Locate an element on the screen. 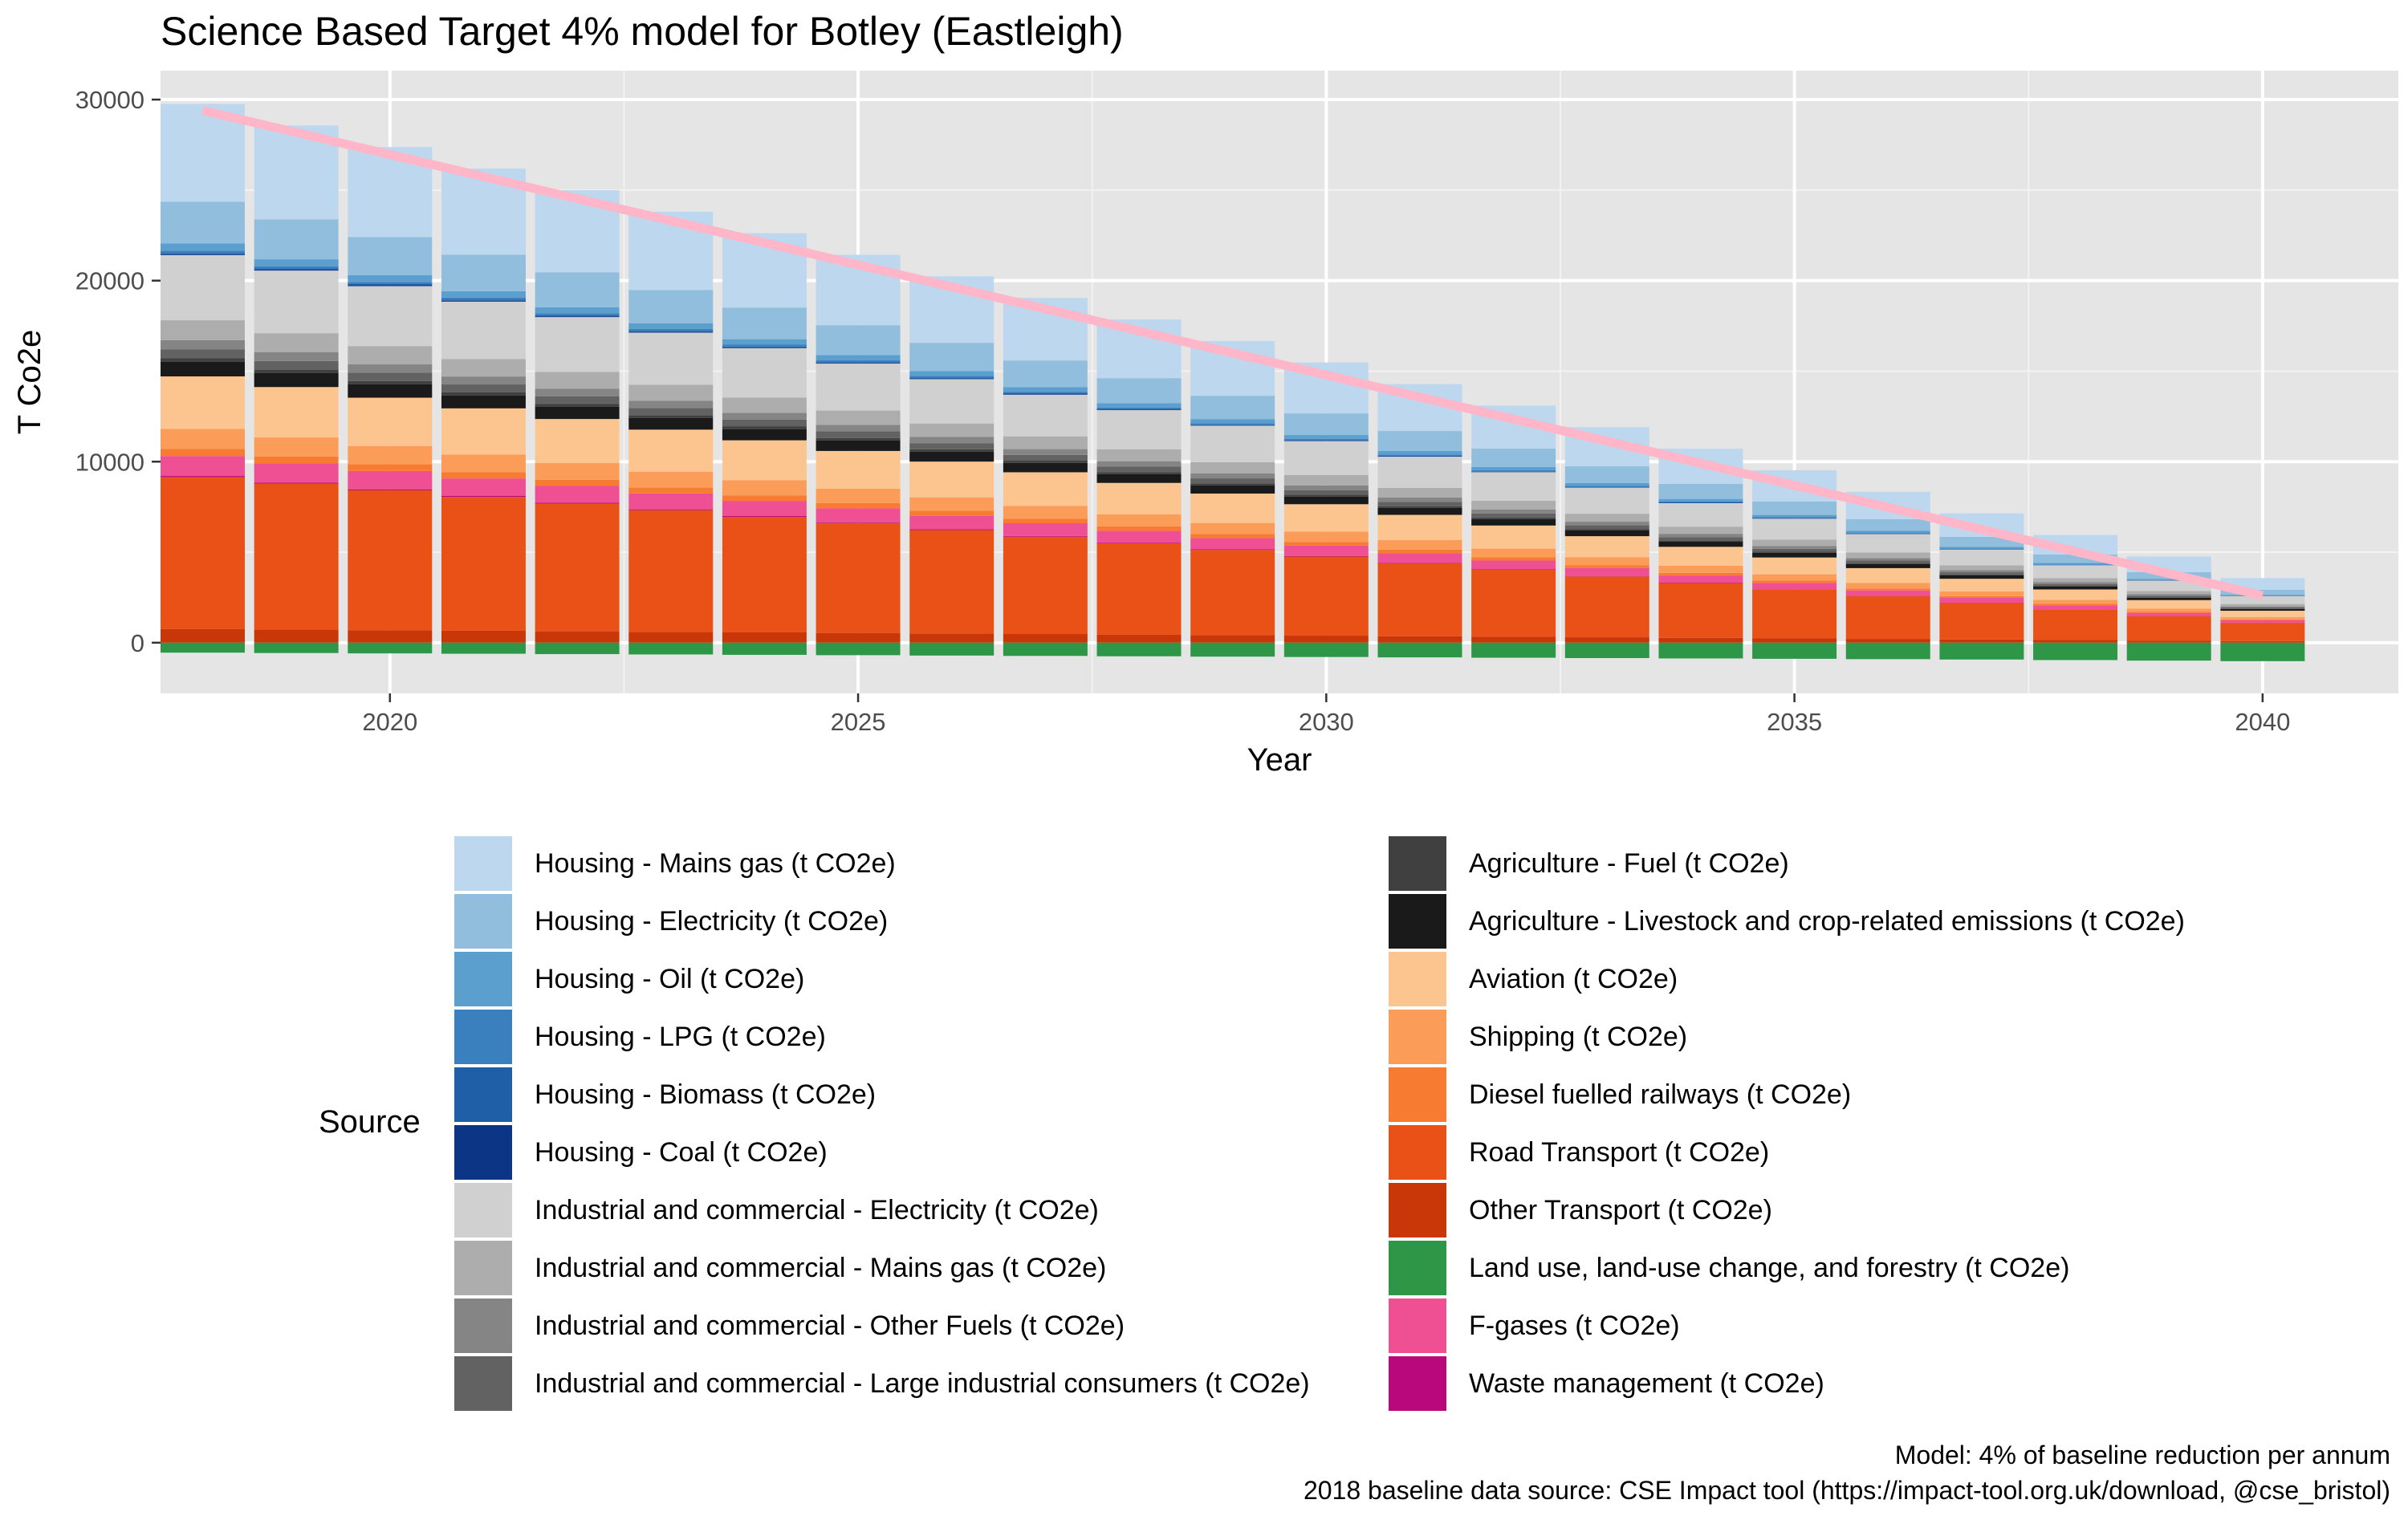  bar-segment: 2030 F-gases (t CO2e) is located at coordinates (1326, 550).